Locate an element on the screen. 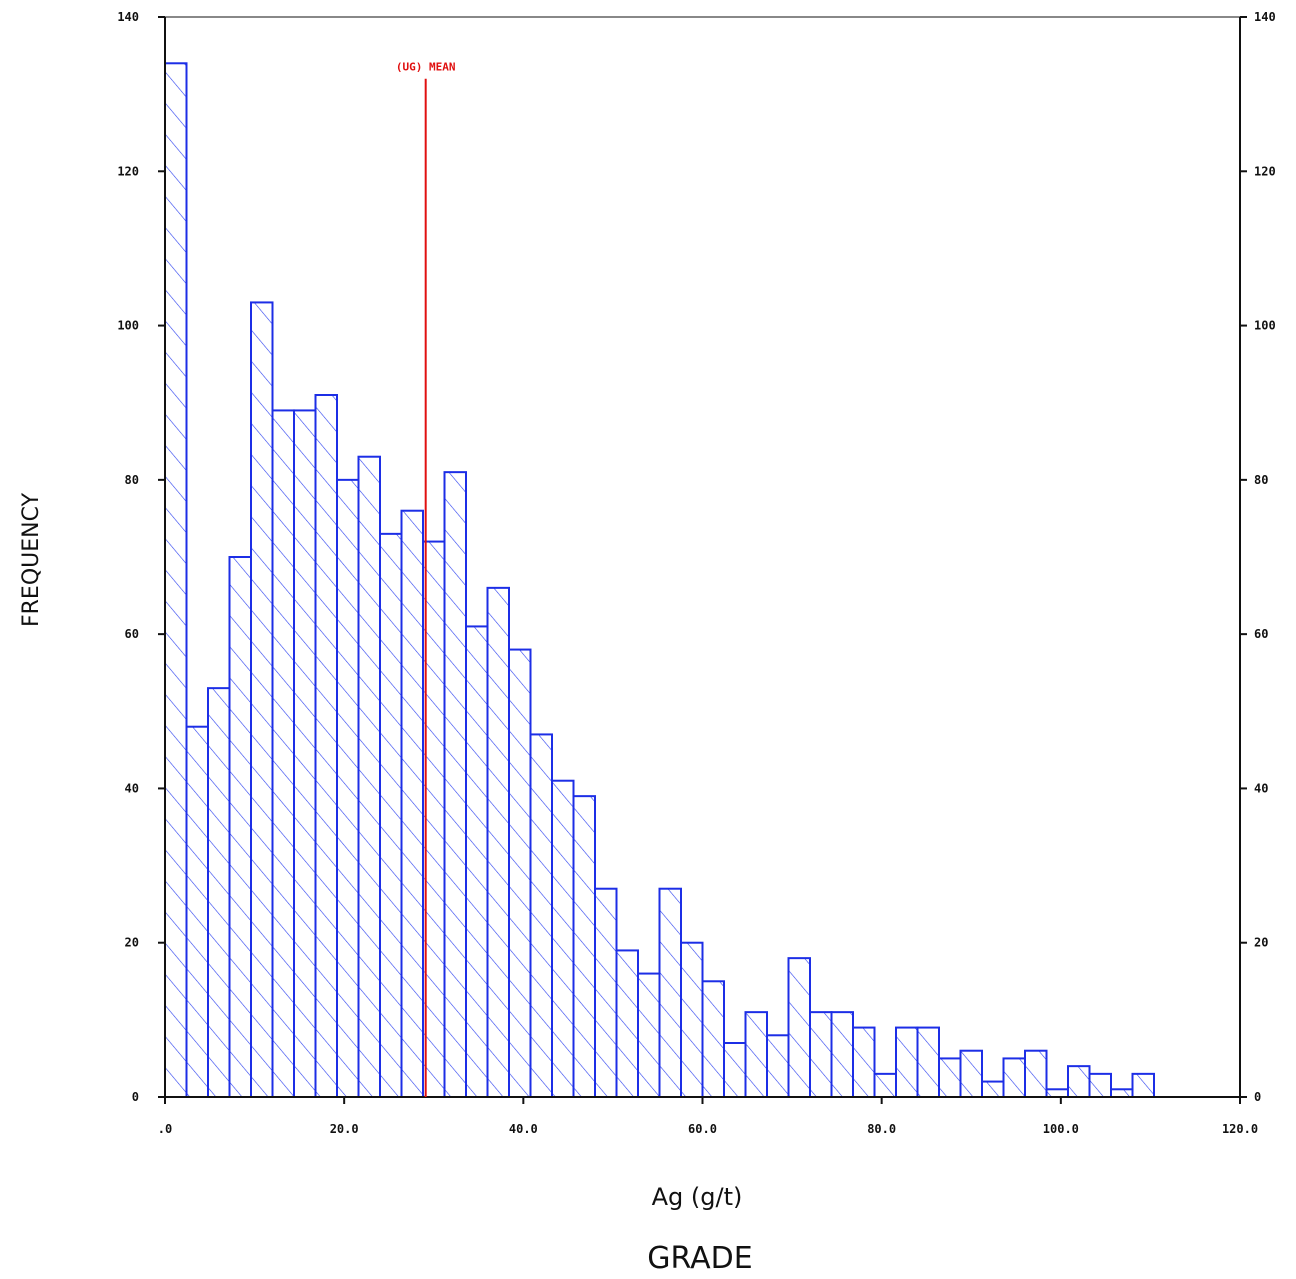 This screenshot has height=1279, width=1296. mean-label: (UG) MEAN is located at coordinates (426, 67).